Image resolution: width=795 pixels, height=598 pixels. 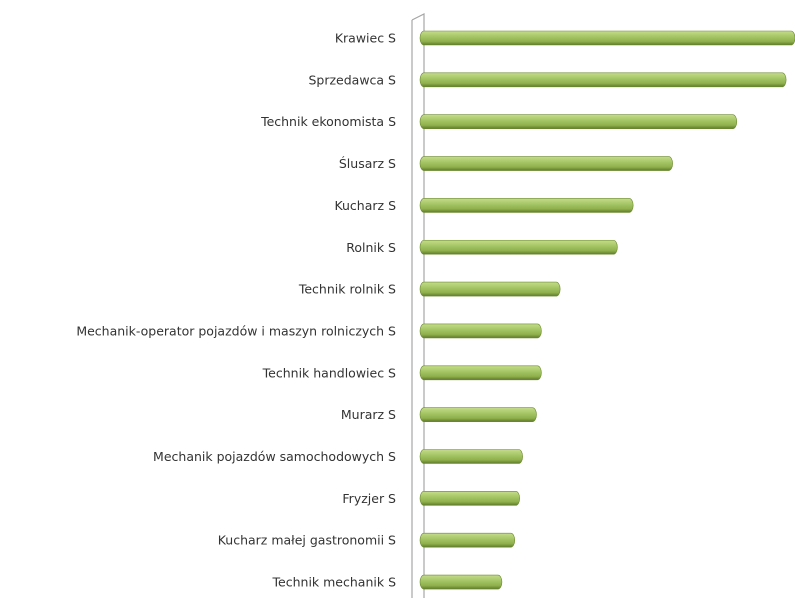 What do you see at coordinates (307, 540) in the screenshot?
I see `y-tick-label: Kucharz małej gastronomii S` at bounding box center [307, 540].